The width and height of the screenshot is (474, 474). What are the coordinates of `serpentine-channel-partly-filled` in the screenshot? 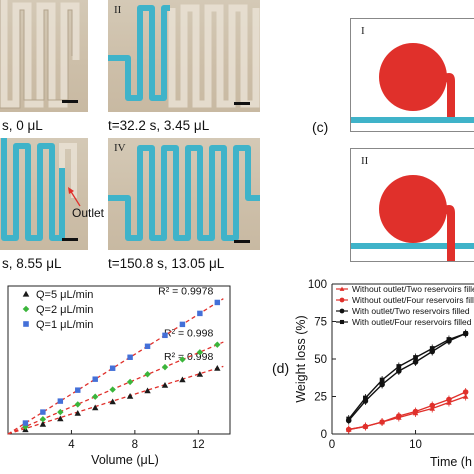 It's located at (184, 56).